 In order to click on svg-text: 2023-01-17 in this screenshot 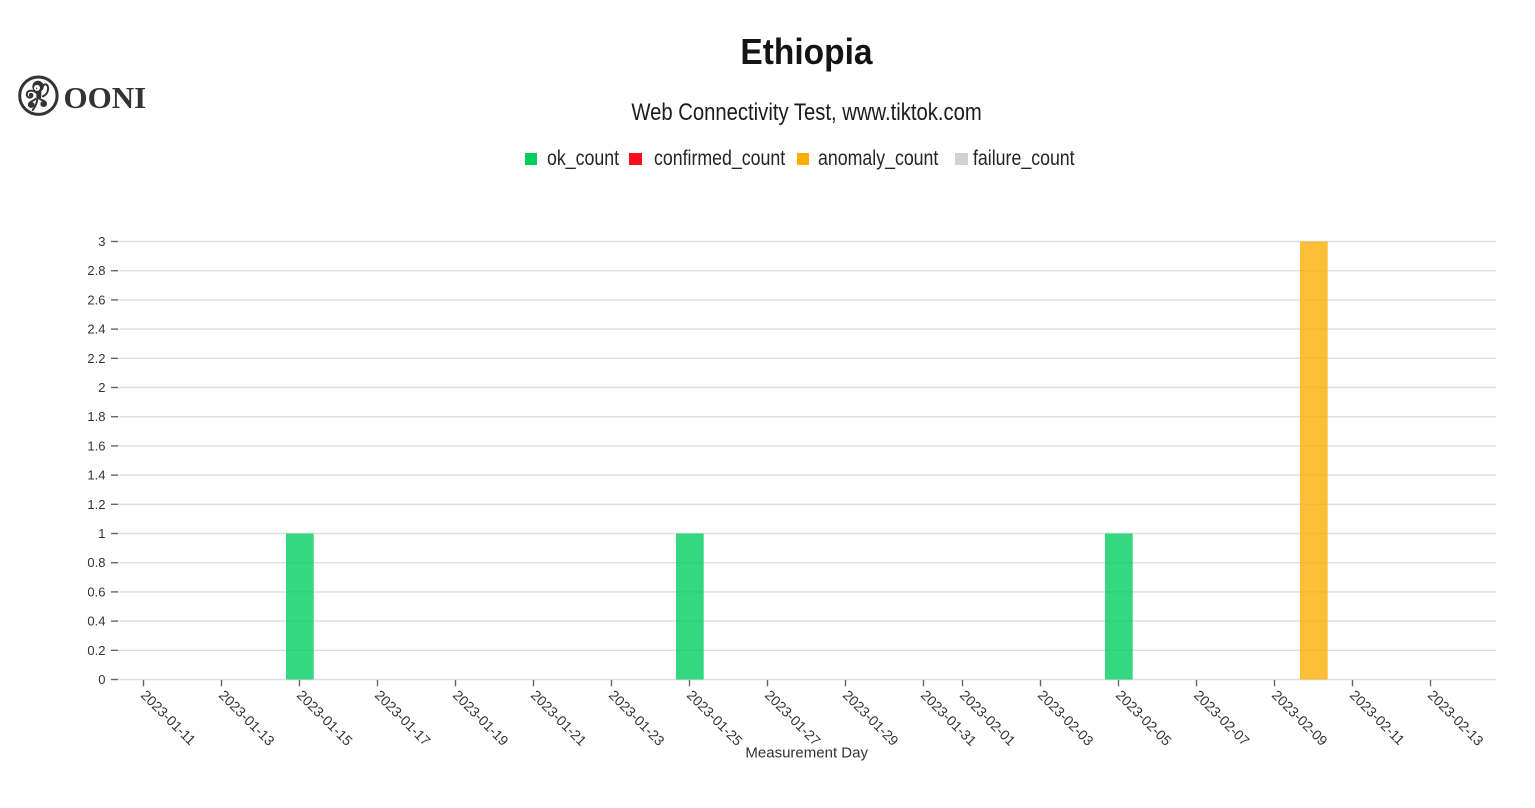, I will do `click(403, 718)`.